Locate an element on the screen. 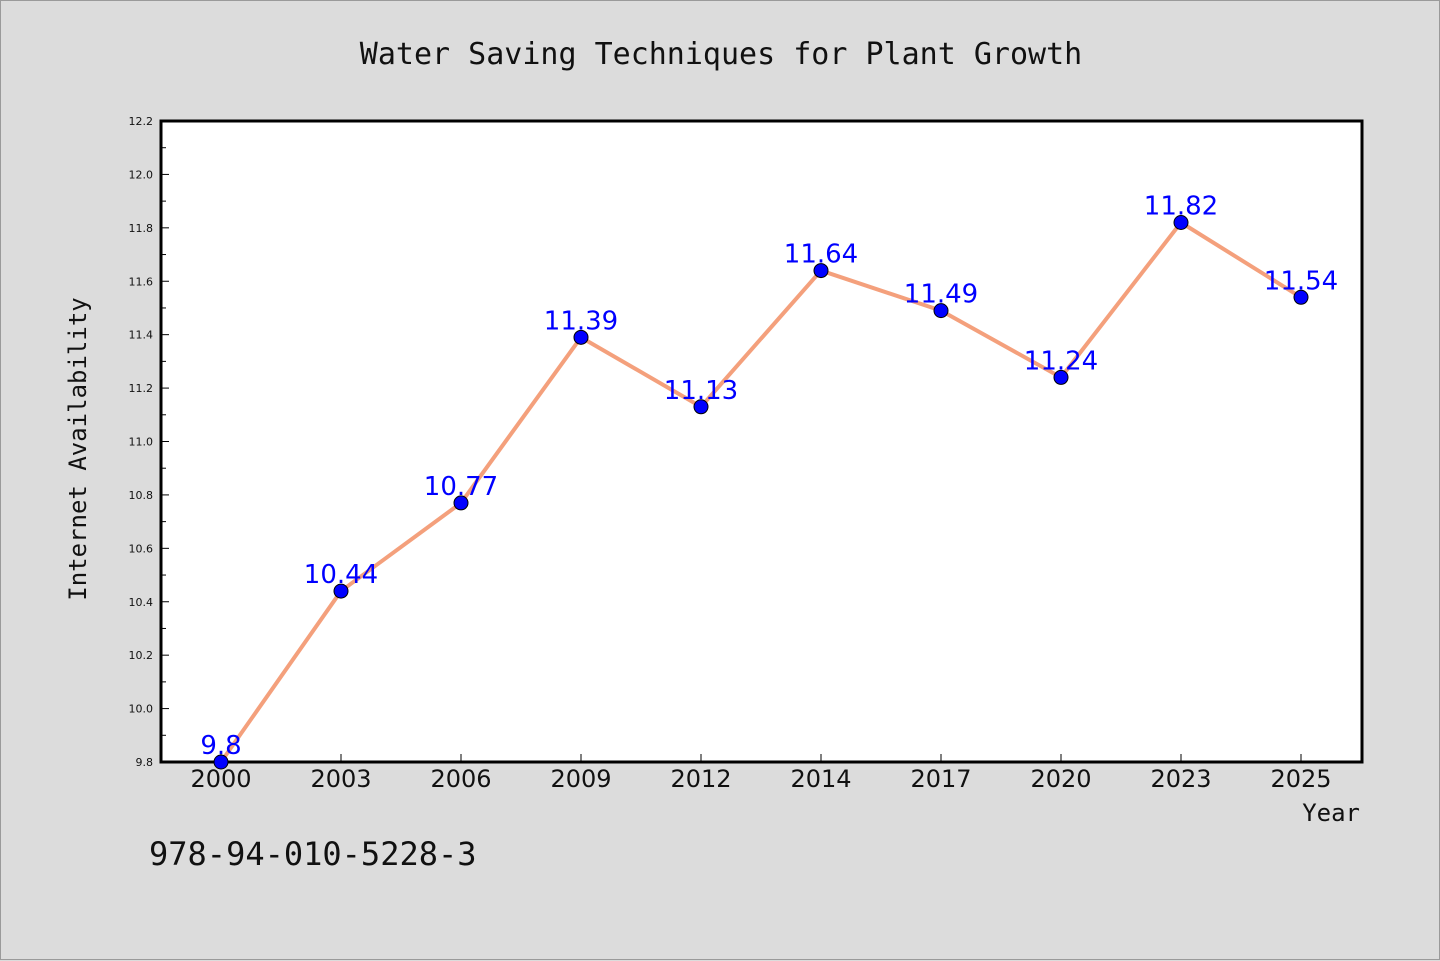 The width and height of the screenshot is (1440, 961). y-tick-label: 10.8 is located at coordinates (141, 495).